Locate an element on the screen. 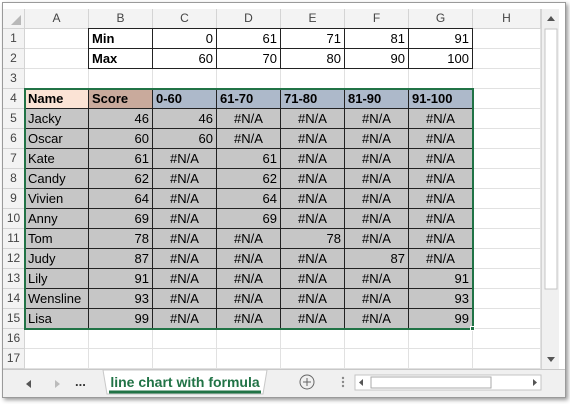  cell-text: Tom is located at coordinates (56, 238).